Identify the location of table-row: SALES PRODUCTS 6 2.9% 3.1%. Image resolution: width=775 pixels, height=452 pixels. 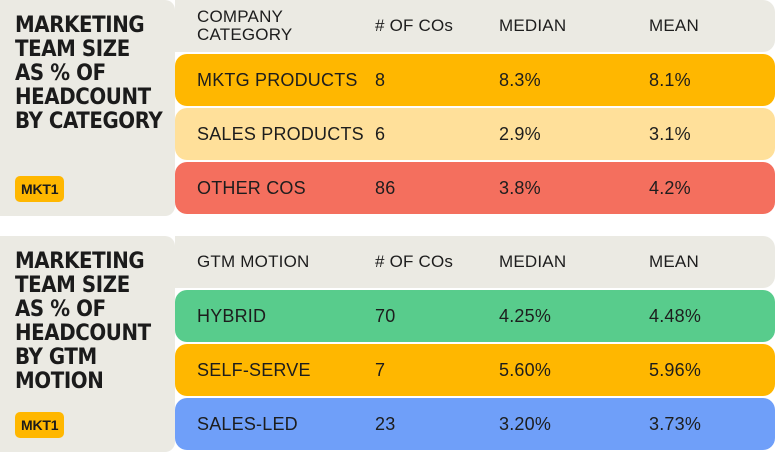
(475, 134).